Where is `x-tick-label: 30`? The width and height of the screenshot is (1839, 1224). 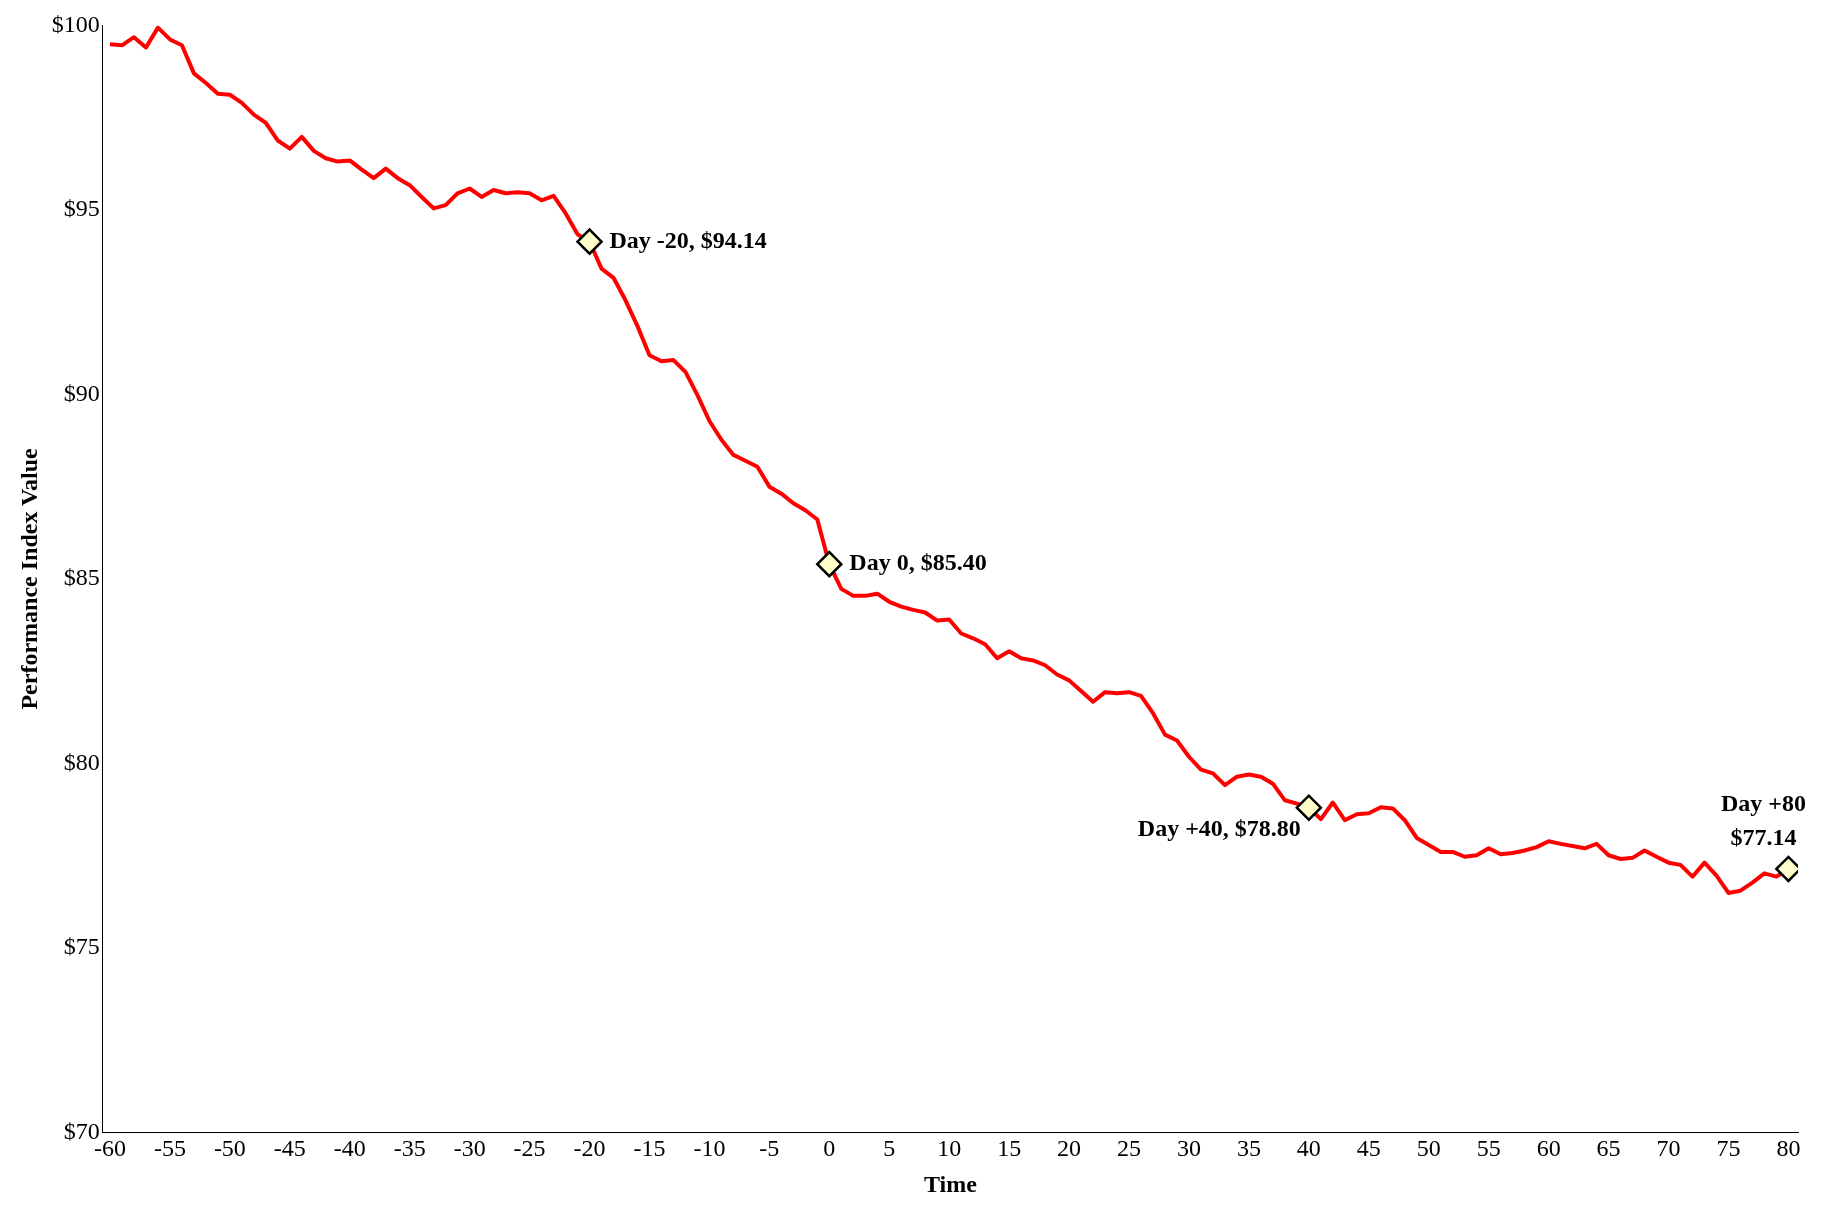 x-tick-label: 30 is located at coordinates (1188, 1148).